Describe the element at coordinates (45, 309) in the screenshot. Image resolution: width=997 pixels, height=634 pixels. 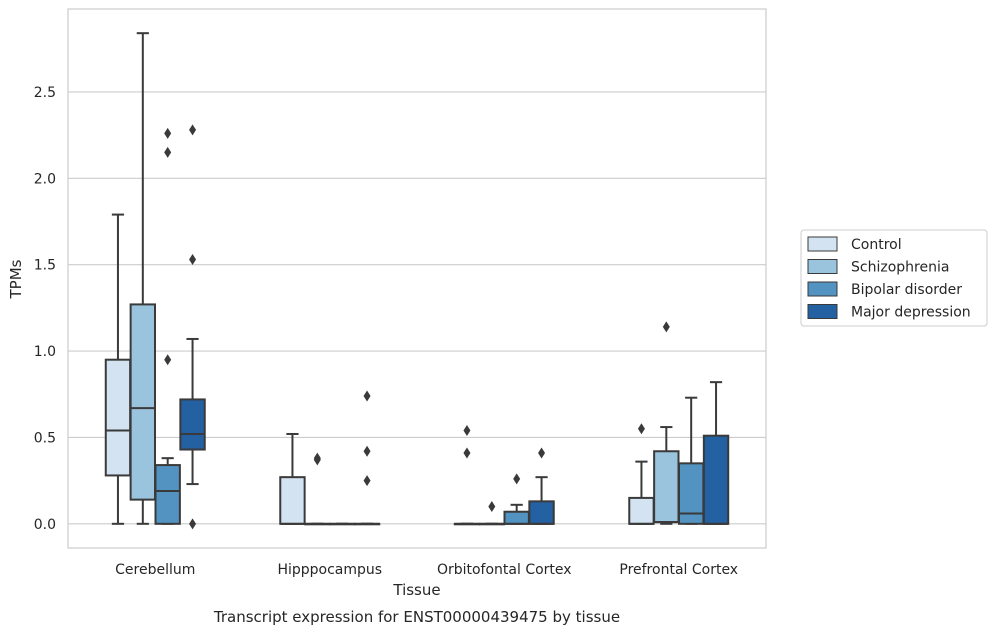
I see `y-axis-ticks: 0.0 0.5 1.0 1.5 2.0 2.5` at that location.